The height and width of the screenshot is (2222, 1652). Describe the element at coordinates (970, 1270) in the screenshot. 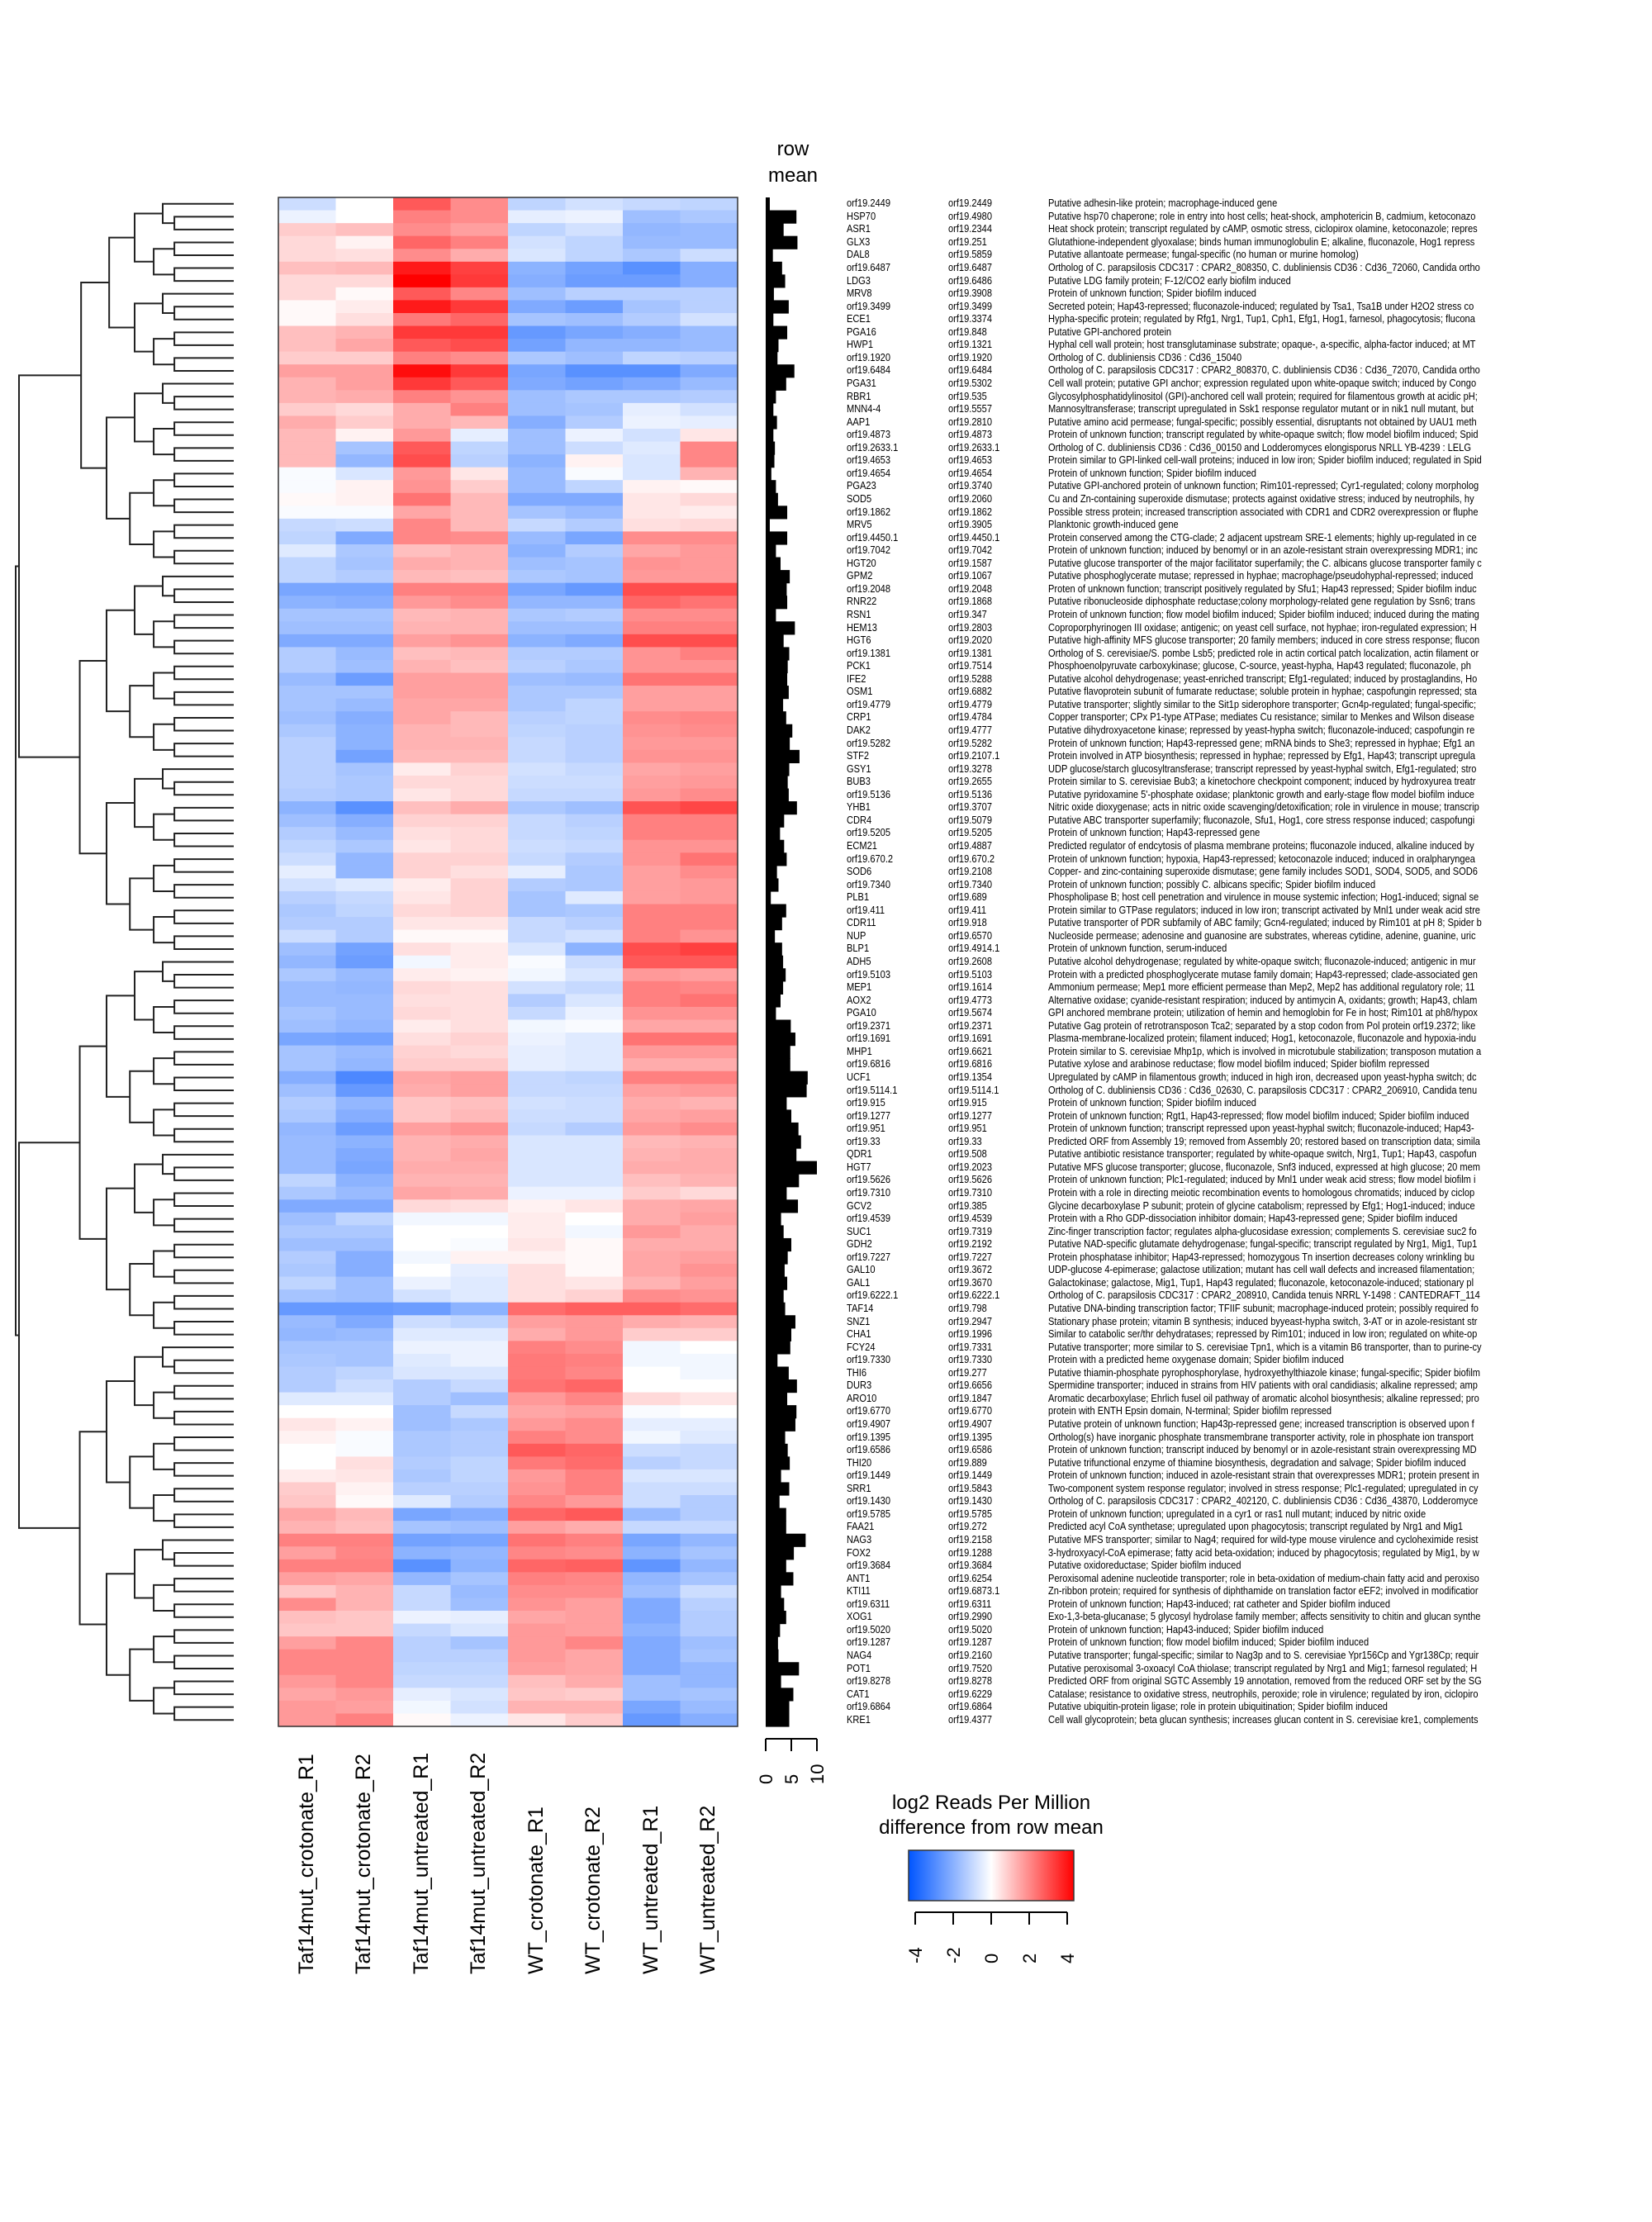

I see `row-label-orf: orf19.3672` at that location.